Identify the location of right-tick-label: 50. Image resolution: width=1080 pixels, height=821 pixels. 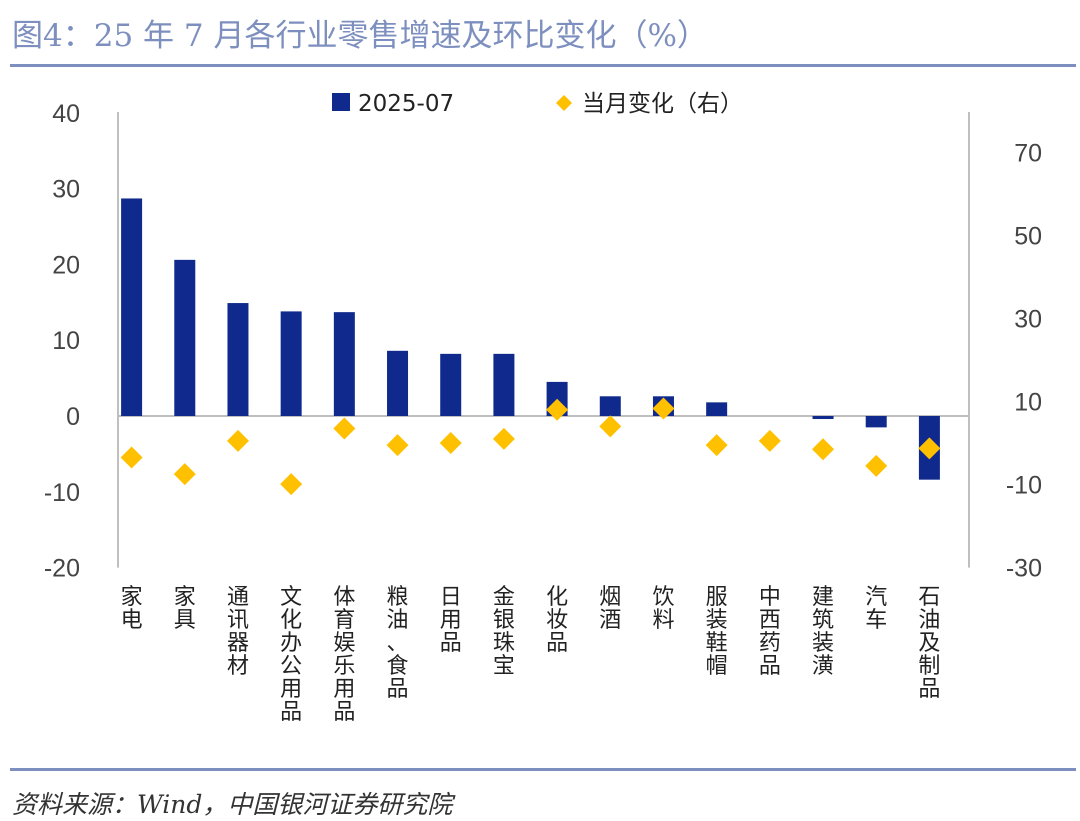
(1028, 237).